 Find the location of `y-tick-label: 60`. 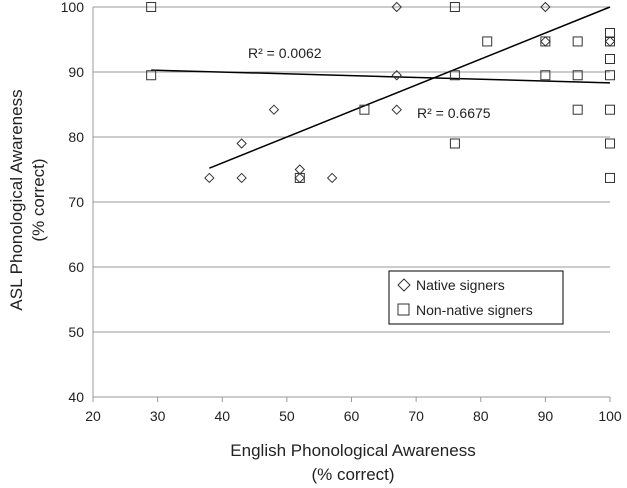

y-tick-label: 60 is located at coordinates (76, 267).